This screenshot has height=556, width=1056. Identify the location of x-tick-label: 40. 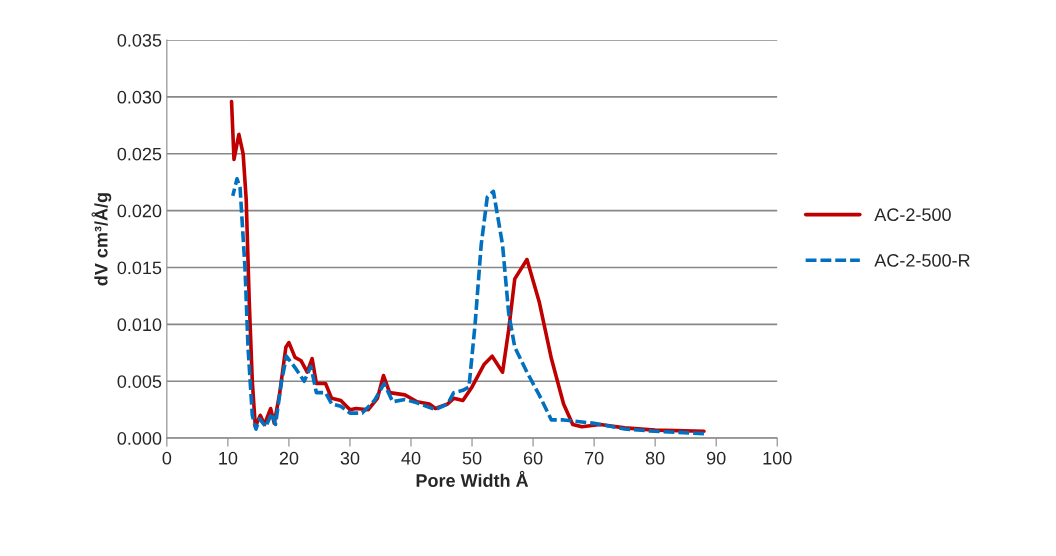
(411, 458).